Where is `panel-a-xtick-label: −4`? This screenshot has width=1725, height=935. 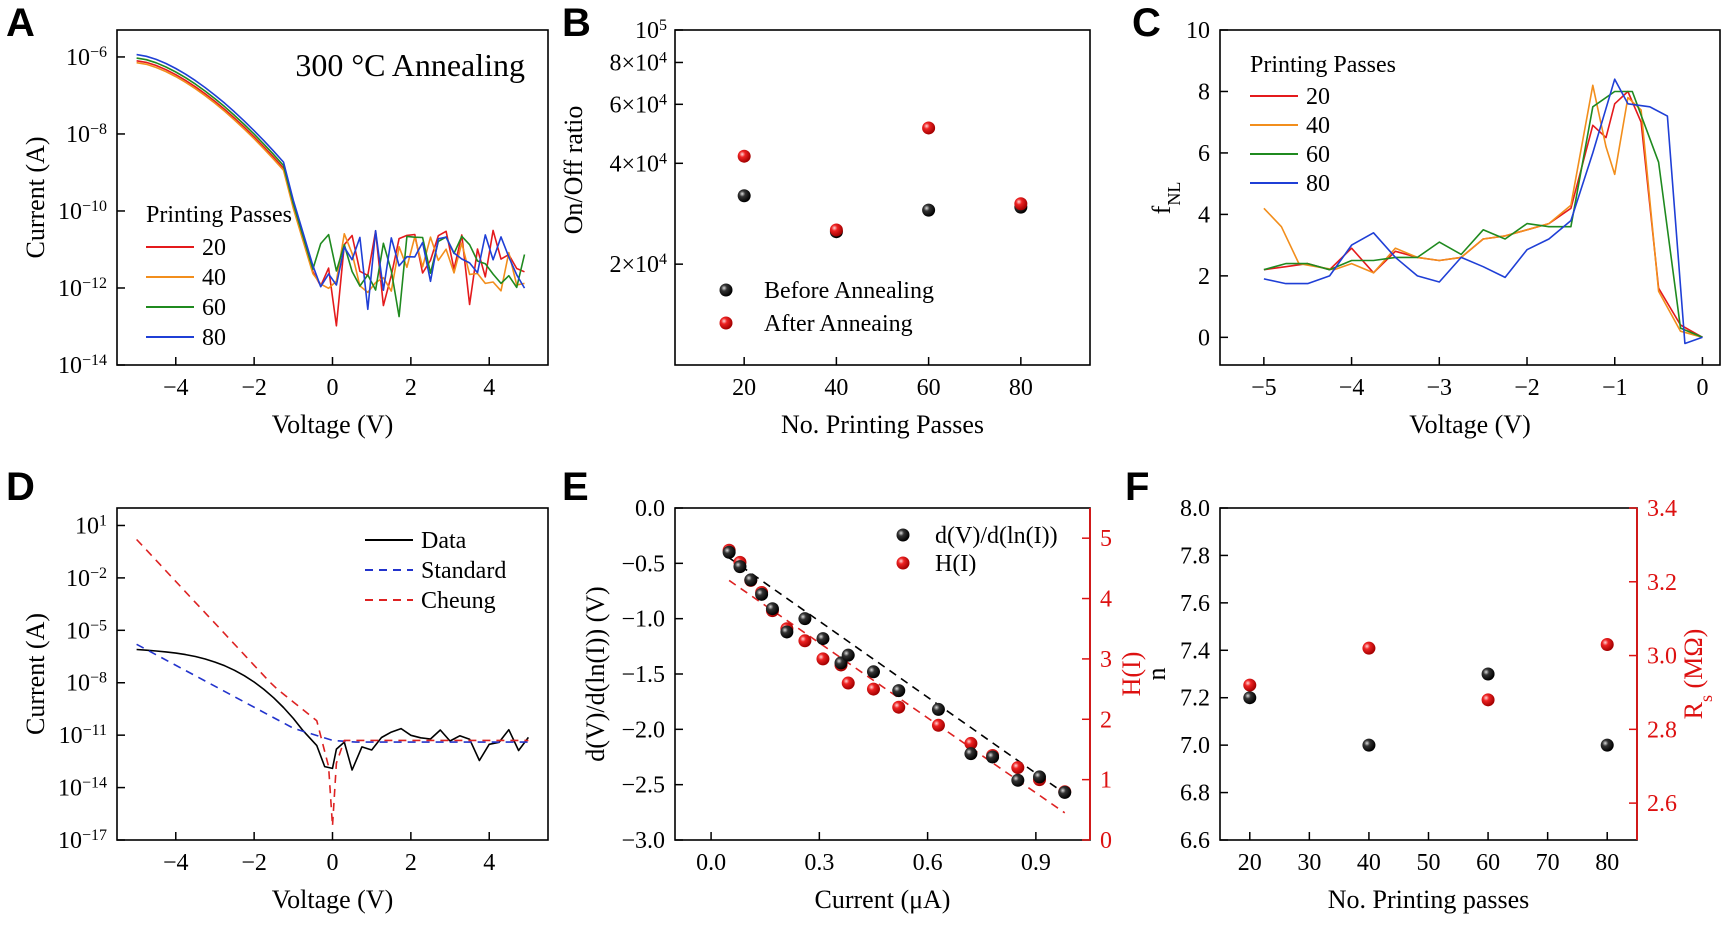
panel-a-xtick-label: −4 is located at coordinates (176, 388).